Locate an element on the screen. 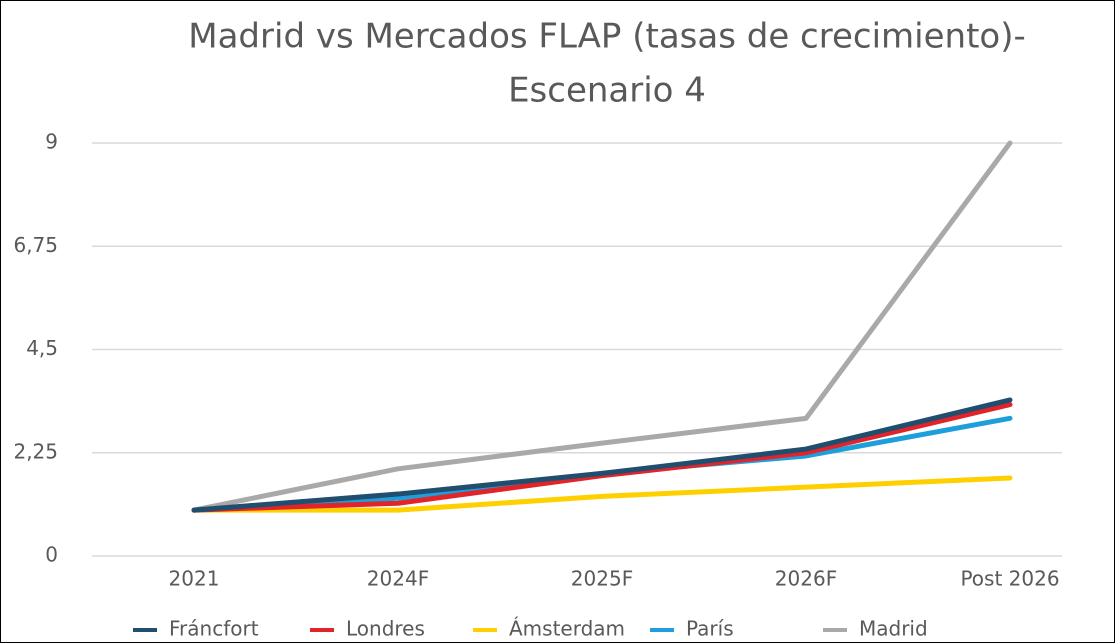 The image size is (1115, 643). x-tick-label: 2025F is located at coordinates (602, 579).